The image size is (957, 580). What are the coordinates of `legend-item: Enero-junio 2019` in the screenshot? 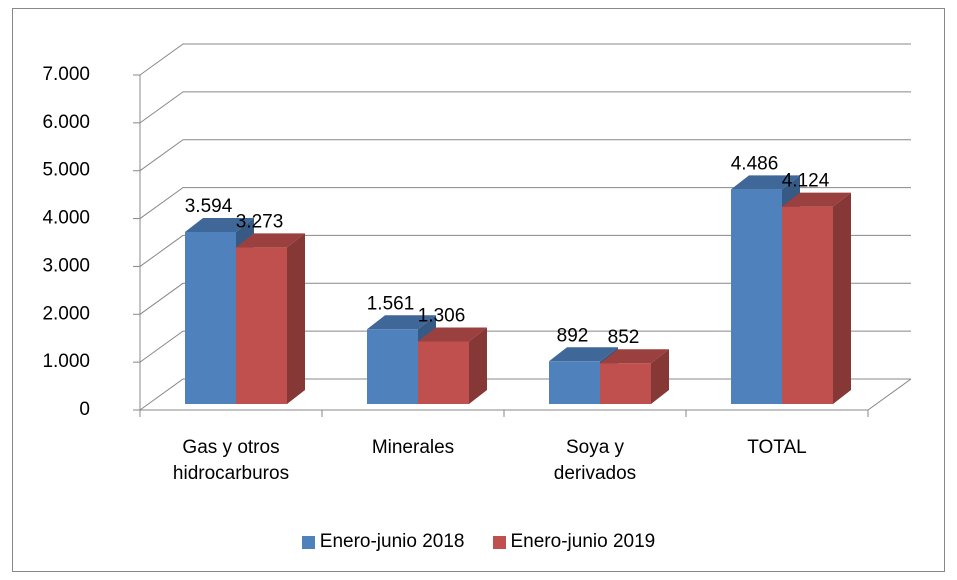 It's located at (574, 542).